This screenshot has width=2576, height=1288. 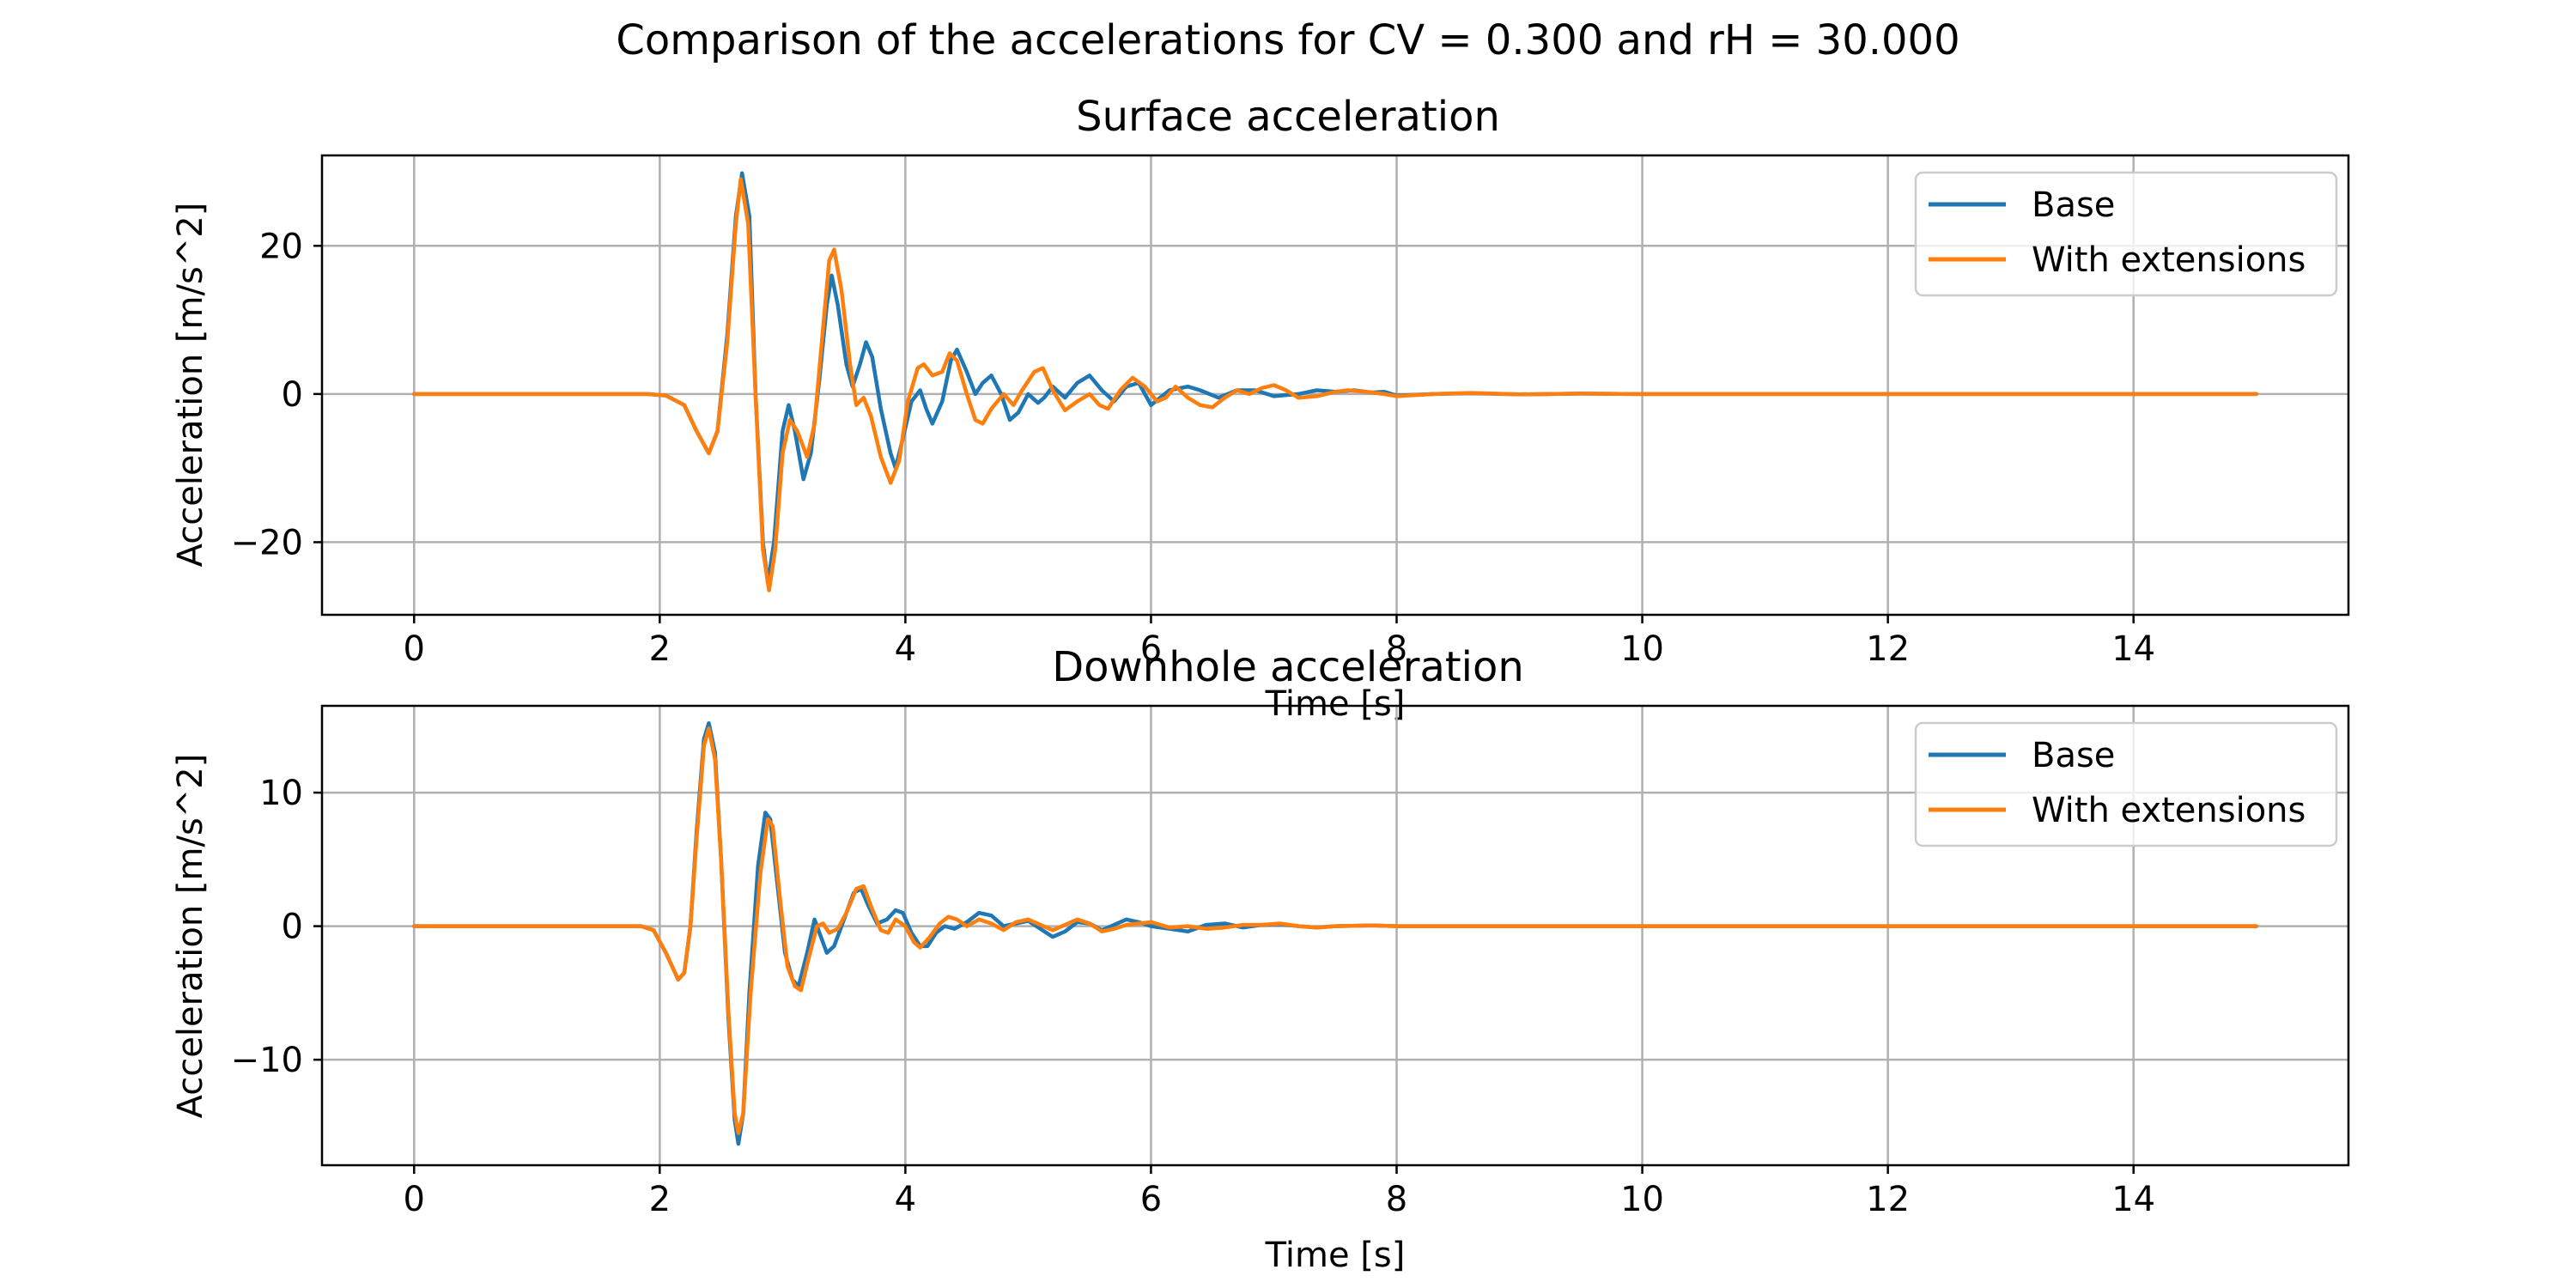 I want to click on downhole-legend: Base With extensions, so click(x=2126, y=784).